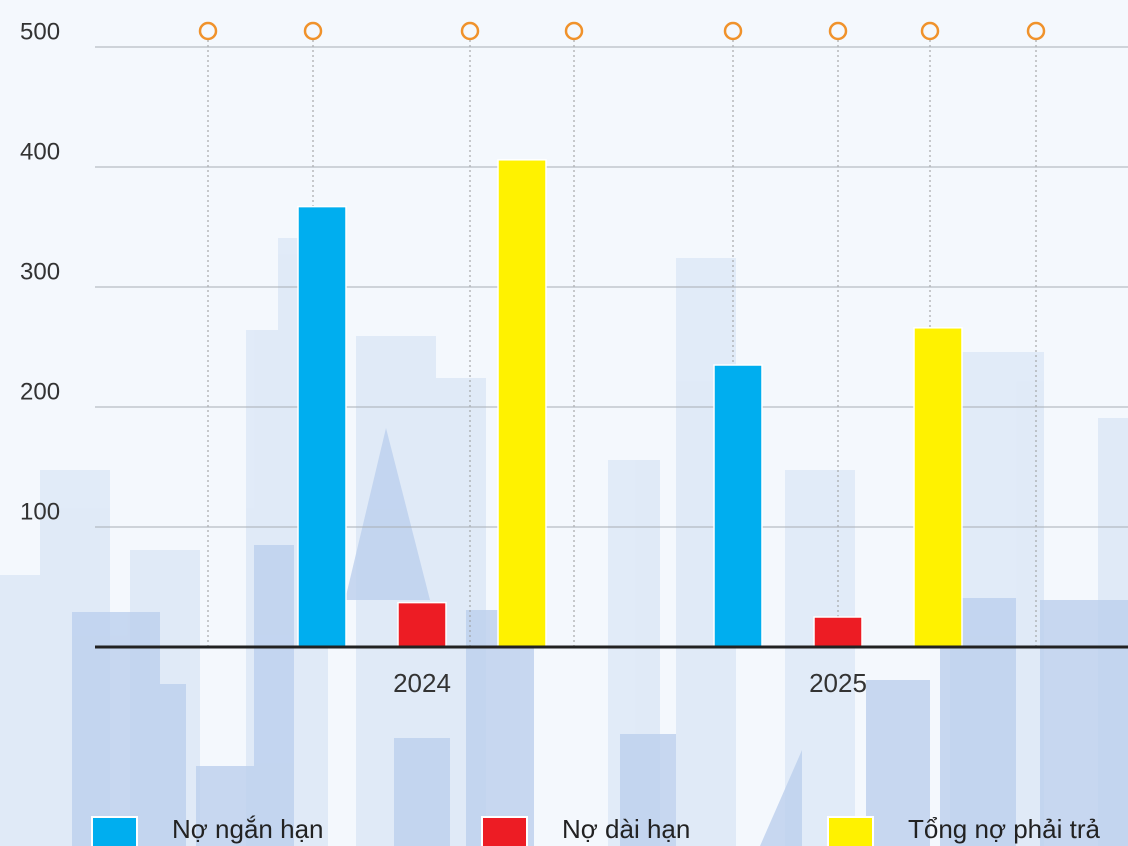 The image size is (1128, 846). I want to click on legend-label: Nợ dài hạn, so click(626, 829).